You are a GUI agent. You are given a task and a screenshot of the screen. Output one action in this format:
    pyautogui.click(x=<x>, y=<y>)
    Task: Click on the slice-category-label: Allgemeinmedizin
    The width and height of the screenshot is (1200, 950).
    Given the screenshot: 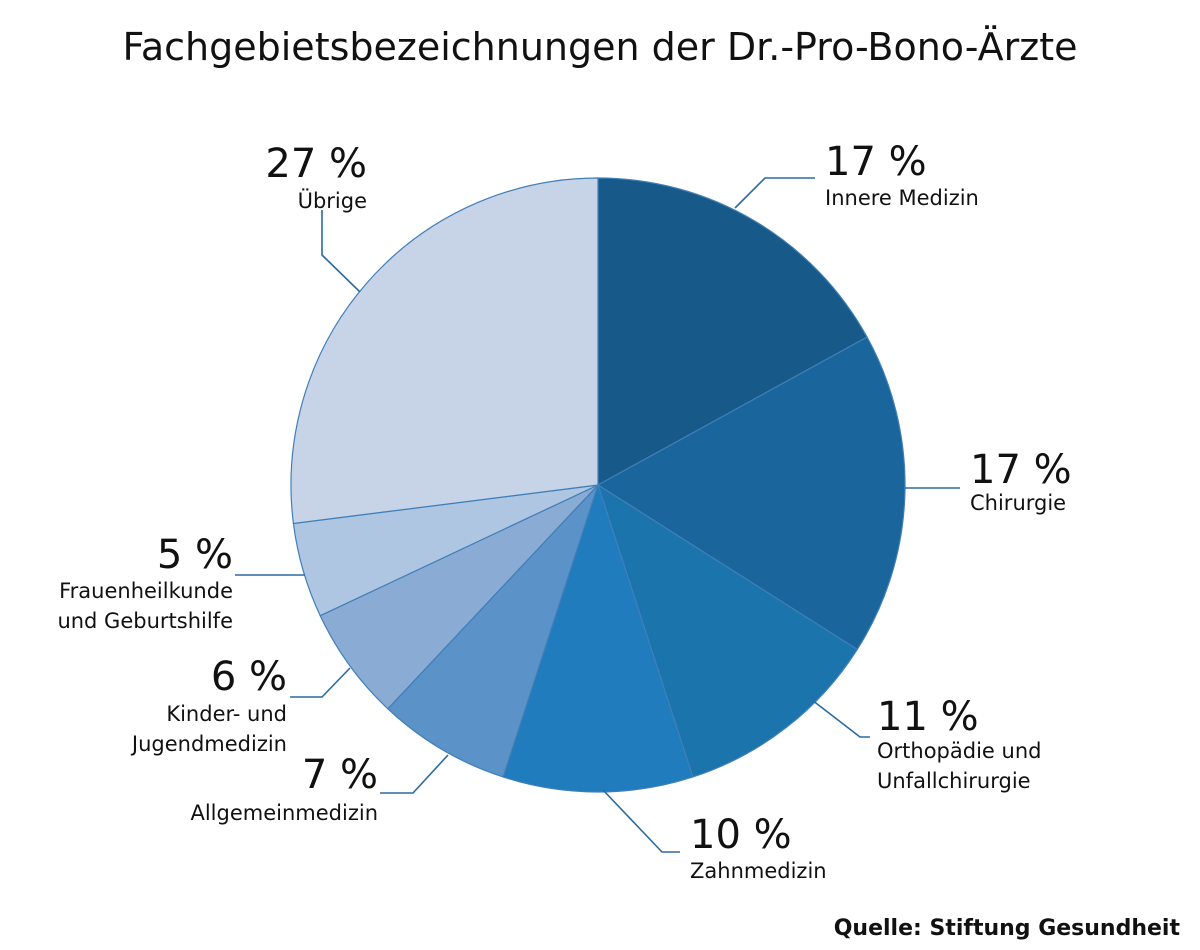 What is the action you would take?
    pyautogui.click(x=284, y=813)
    